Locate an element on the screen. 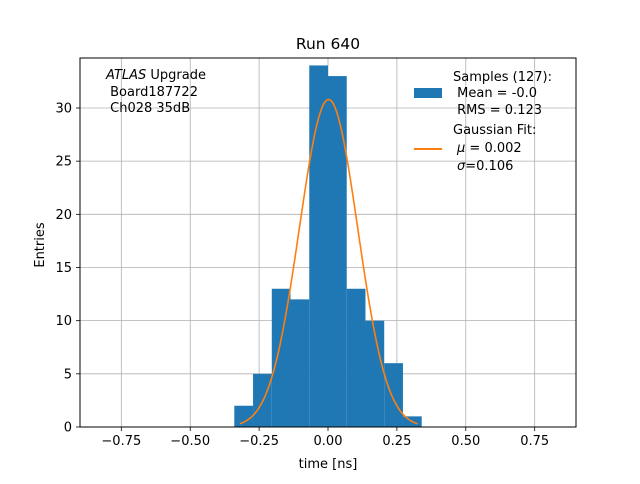 The width and height of the screenshot is (640, 484). chart-title: Run 640 is located at coordinates (328, 44).